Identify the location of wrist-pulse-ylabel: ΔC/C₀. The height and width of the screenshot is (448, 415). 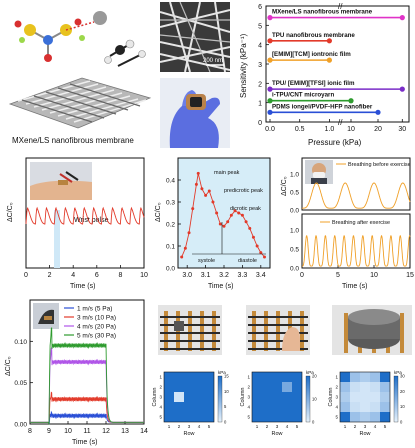
(10, 212).